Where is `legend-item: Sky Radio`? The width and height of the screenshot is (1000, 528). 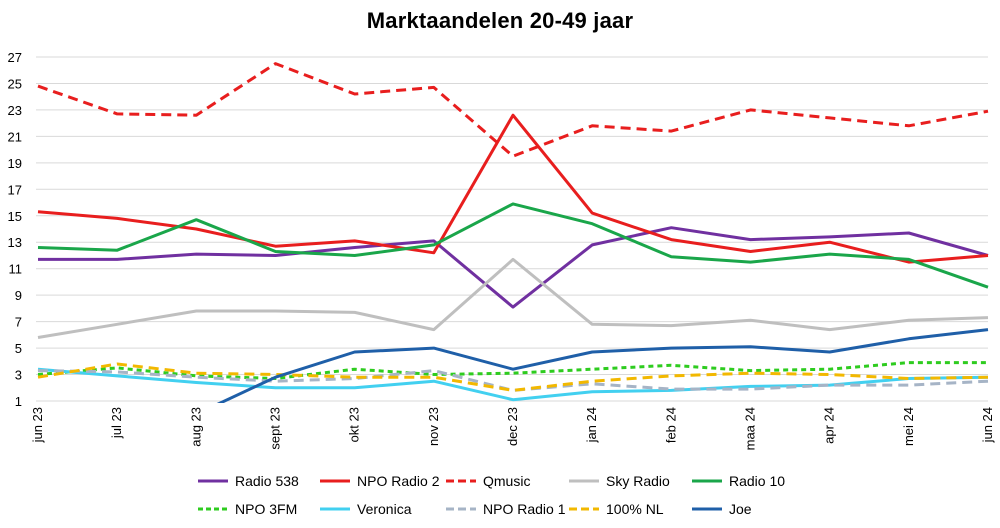
legend-item: Sky Radio is located at coordinates (619, 481).